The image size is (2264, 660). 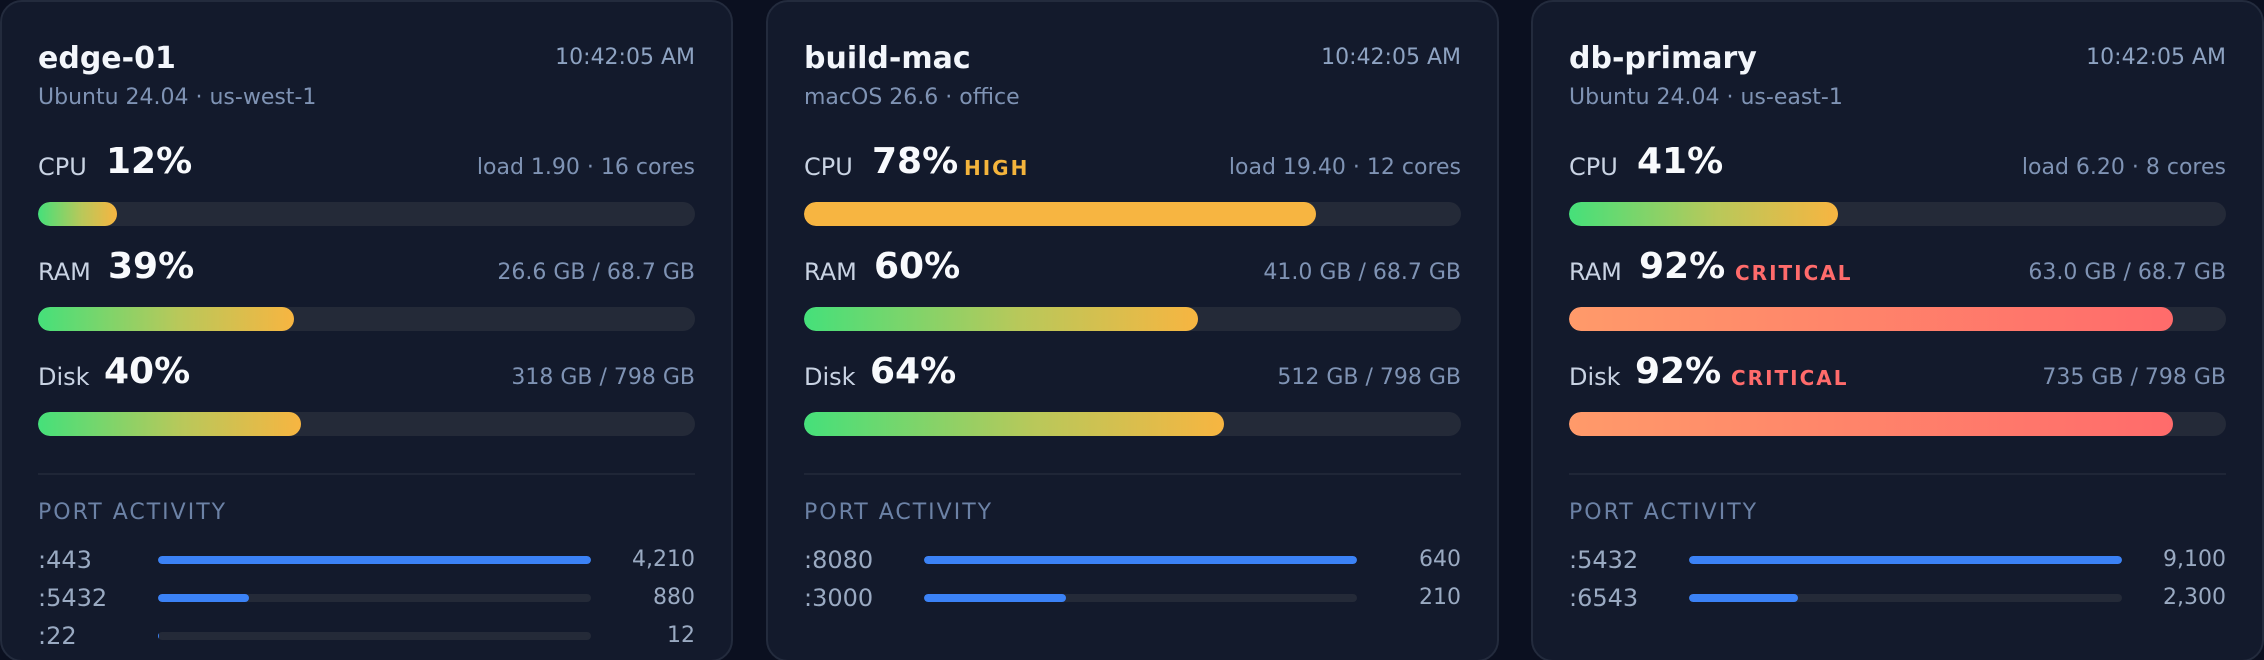 What do you see at coordinates (1897, 192) in the screenshot?
I see `metric-cpu: CPU 41% load 6.20 · 8 cores` at bounding box center [1897, 192].